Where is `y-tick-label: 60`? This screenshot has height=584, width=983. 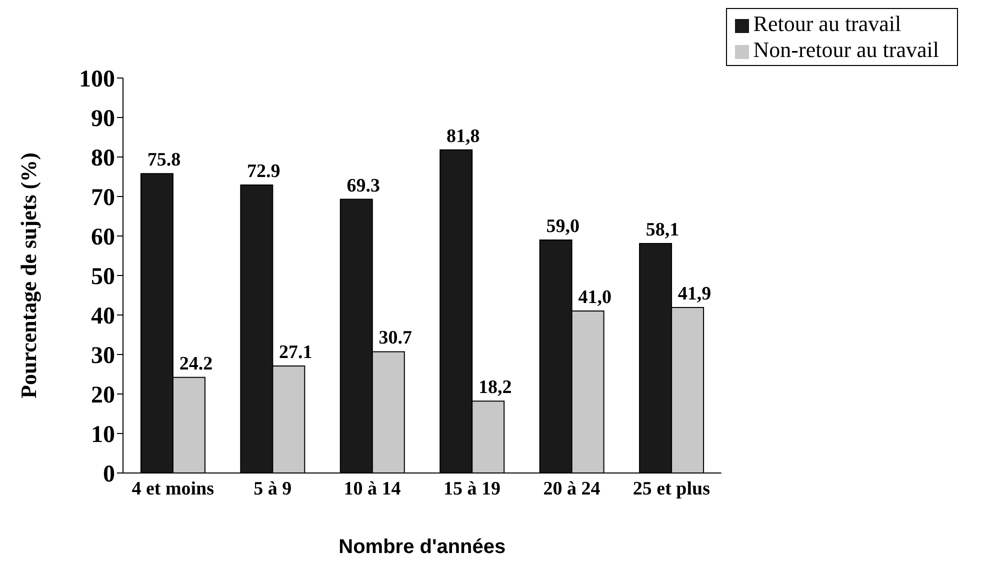 y-tick-label: 60 is located at coordinates (103, 237).